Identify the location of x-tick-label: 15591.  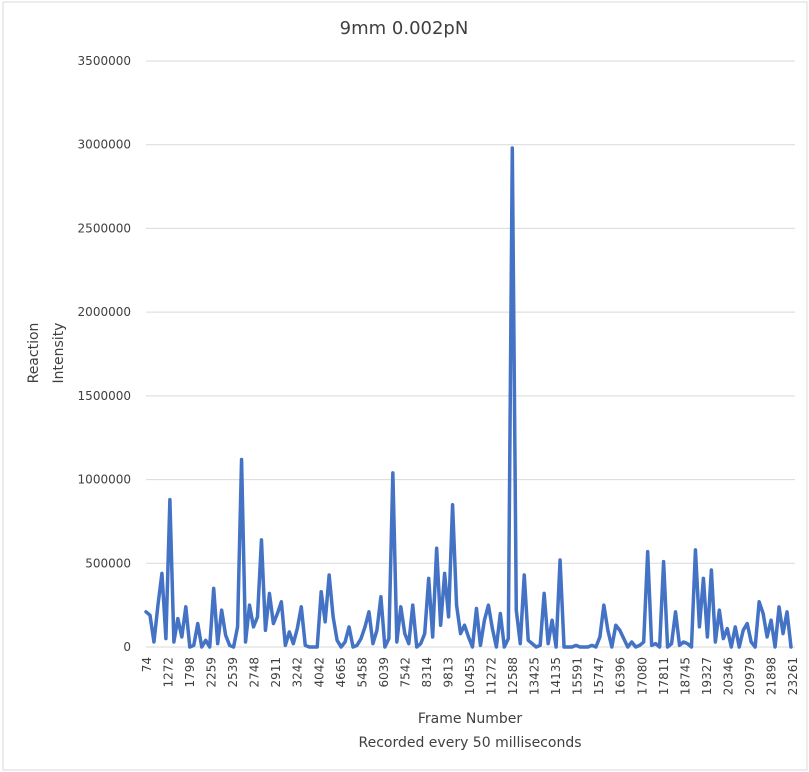
(578, 676).